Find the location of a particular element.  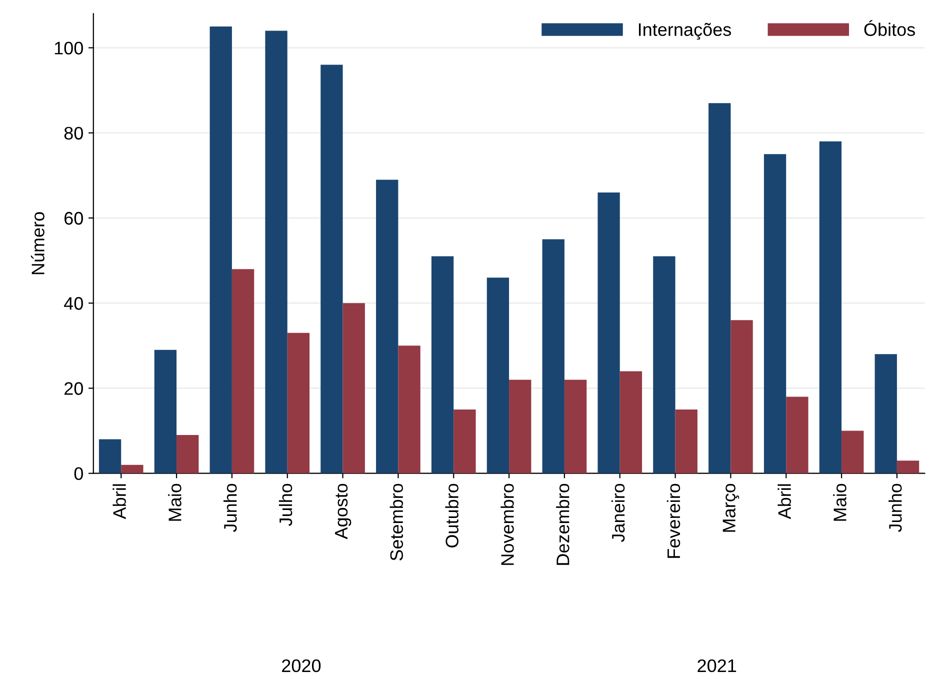

y-tick-label: 20 is located at coordinates (73, 388).